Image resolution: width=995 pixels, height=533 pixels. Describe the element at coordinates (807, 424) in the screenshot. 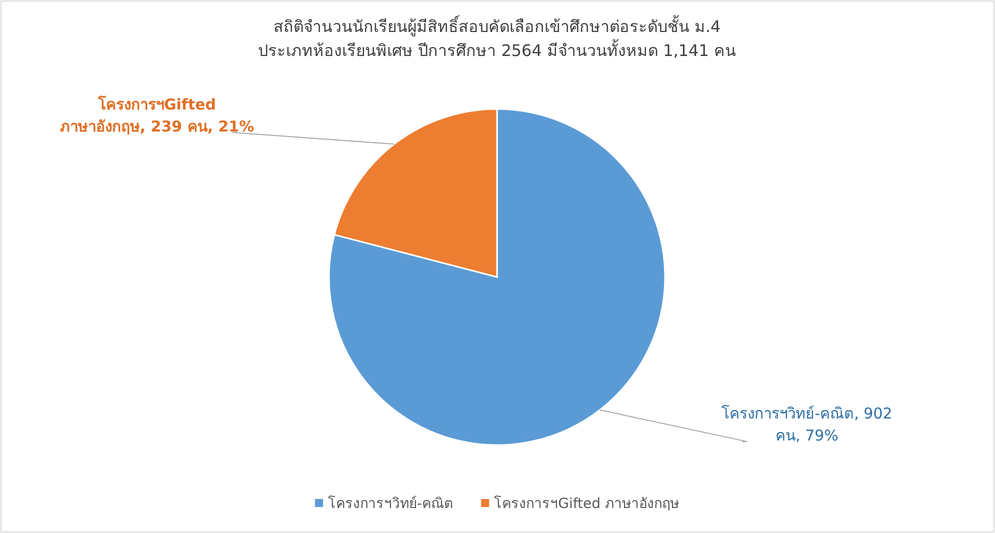

I see `data-label: โครงการฯวิทย์-คณิต, 902 คน, 79%` at that location.